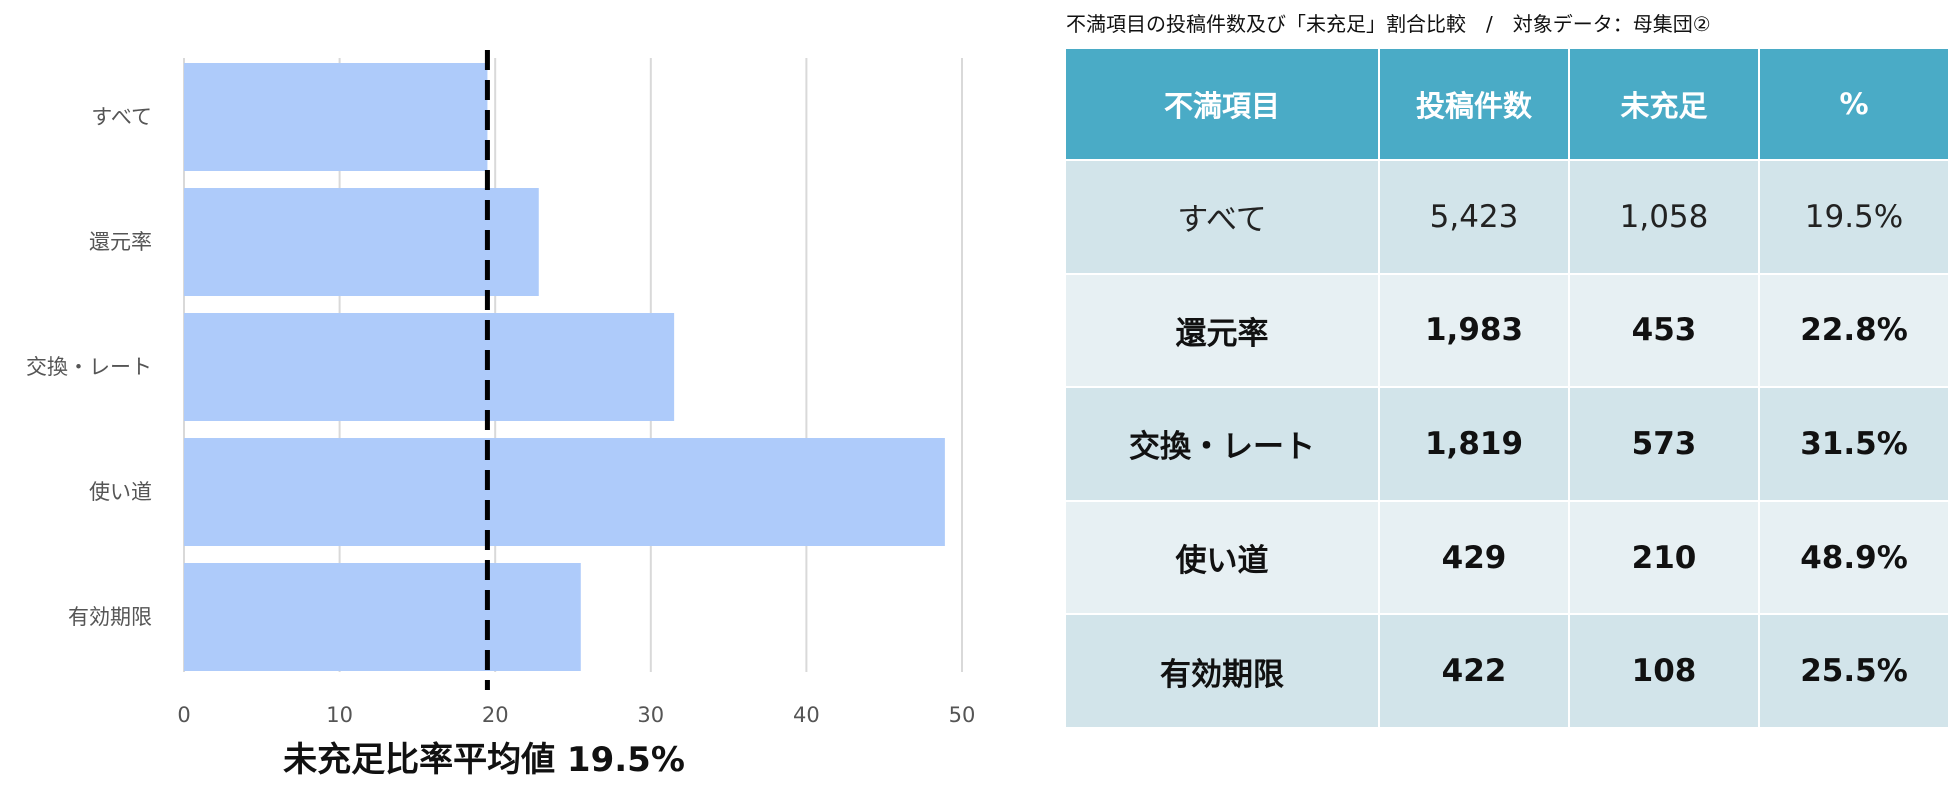 The height and width of the screenshot is (803, 1950). I want to click on table-row: 還元率 1,983 453 22.8%, so click(1507, 330).